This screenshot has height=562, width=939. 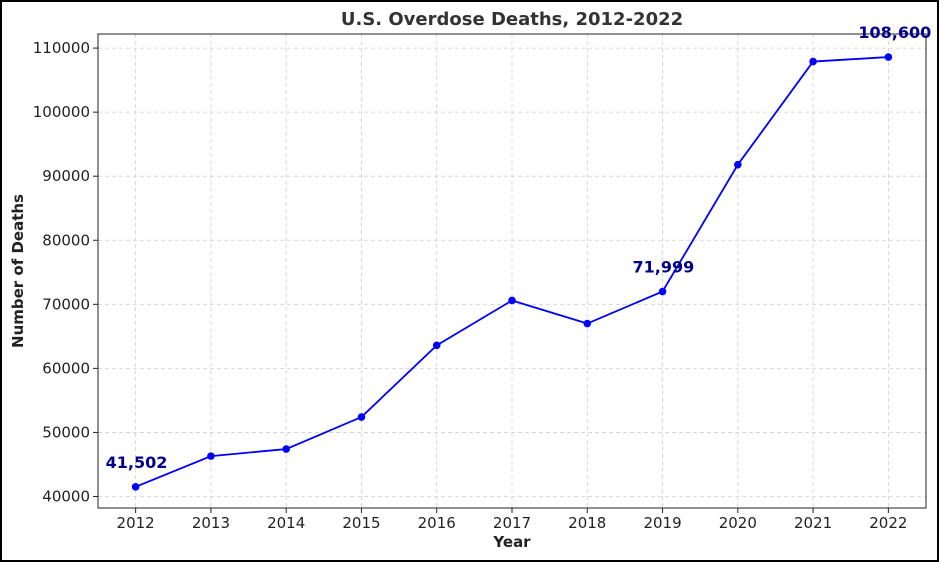 What do you see at coordinates (664, 267) in the screenshot?
I see `data-label: 71,999` at bounding box center [664, 267].